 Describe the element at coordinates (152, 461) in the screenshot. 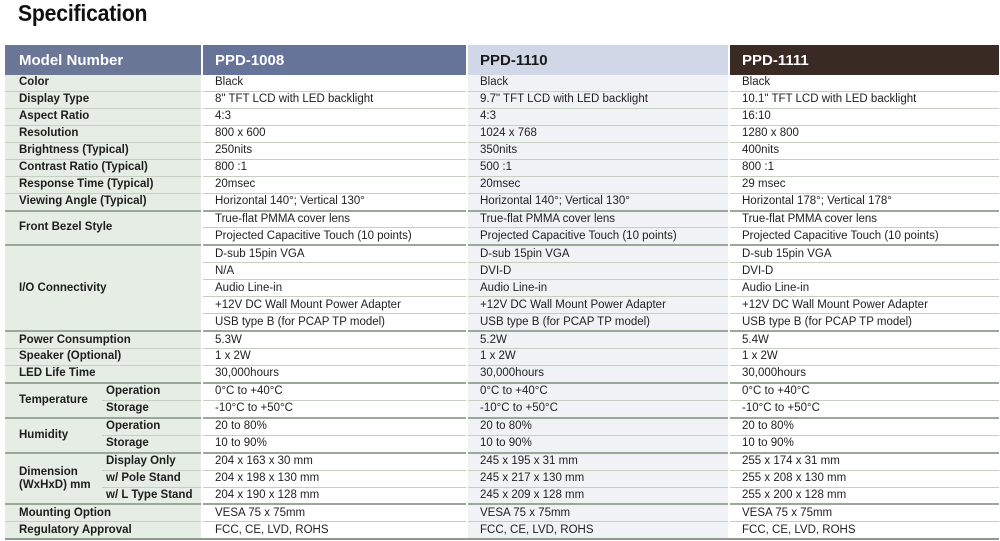

I see `row-sublabel: Display Only` at that location.